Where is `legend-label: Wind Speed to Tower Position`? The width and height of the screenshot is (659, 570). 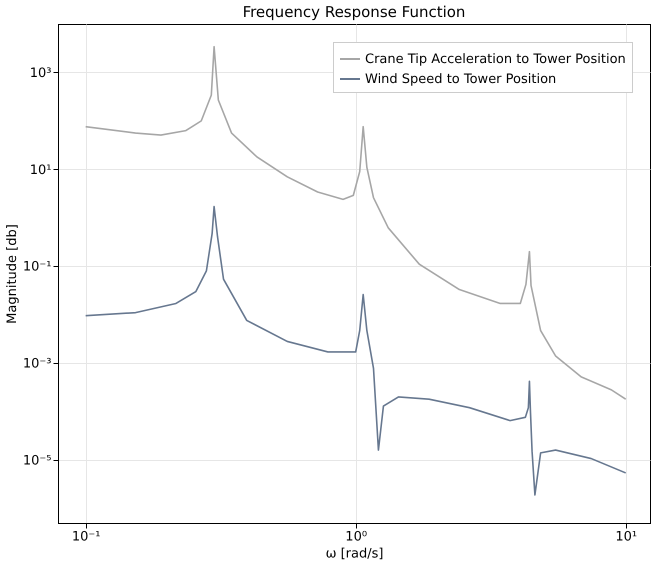
legend-label: Wind Speed to Tower Position is located at coordinates (460, 79).